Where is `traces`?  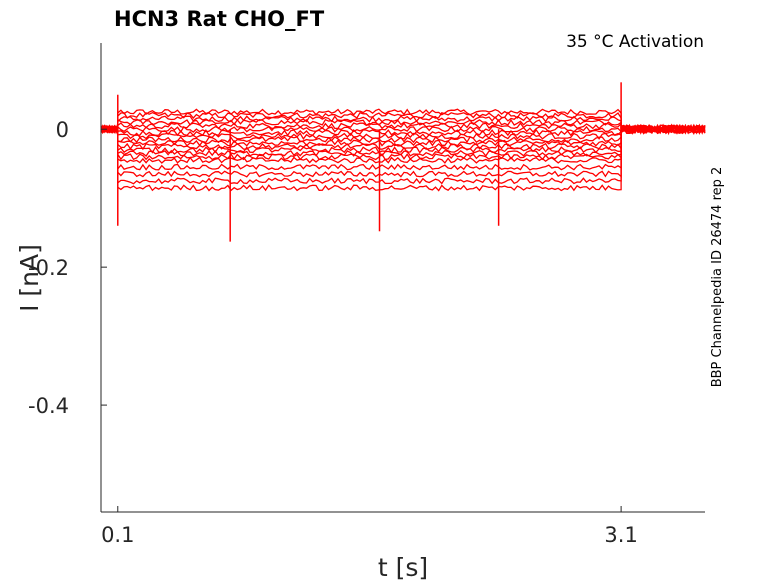
traces is located at coordinates (403, 150).